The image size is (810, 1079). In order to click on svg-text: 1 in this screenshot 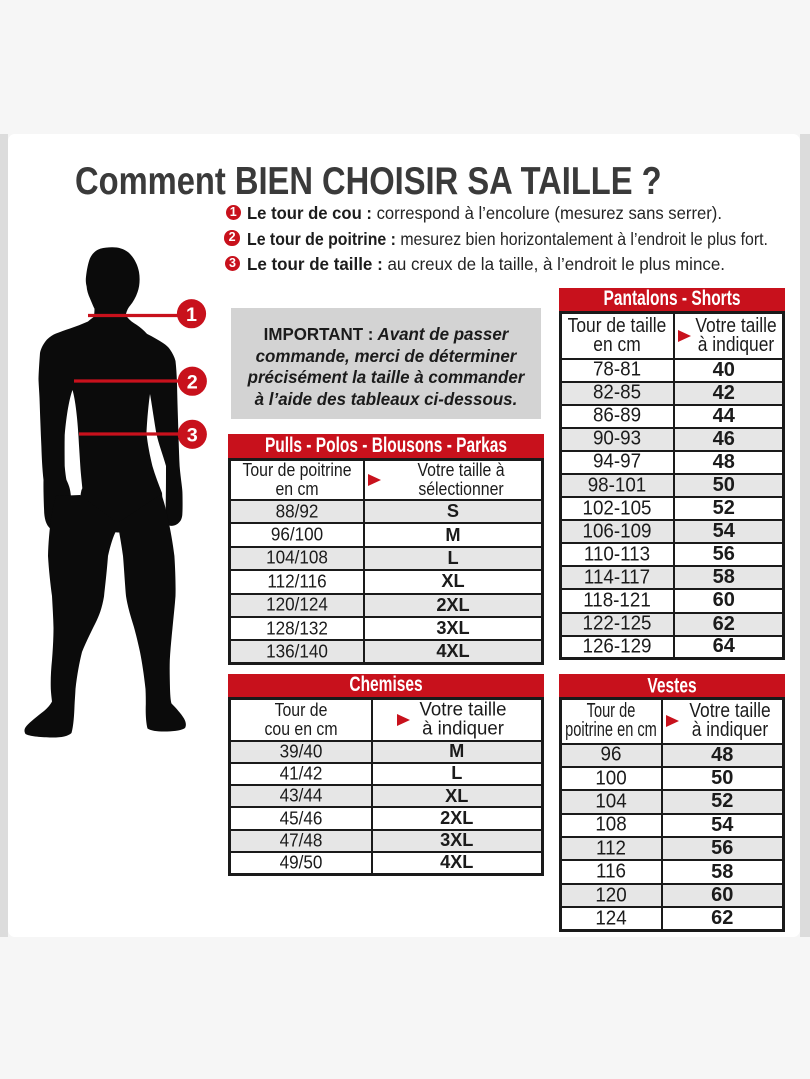, I will do `click(191, 315)`.